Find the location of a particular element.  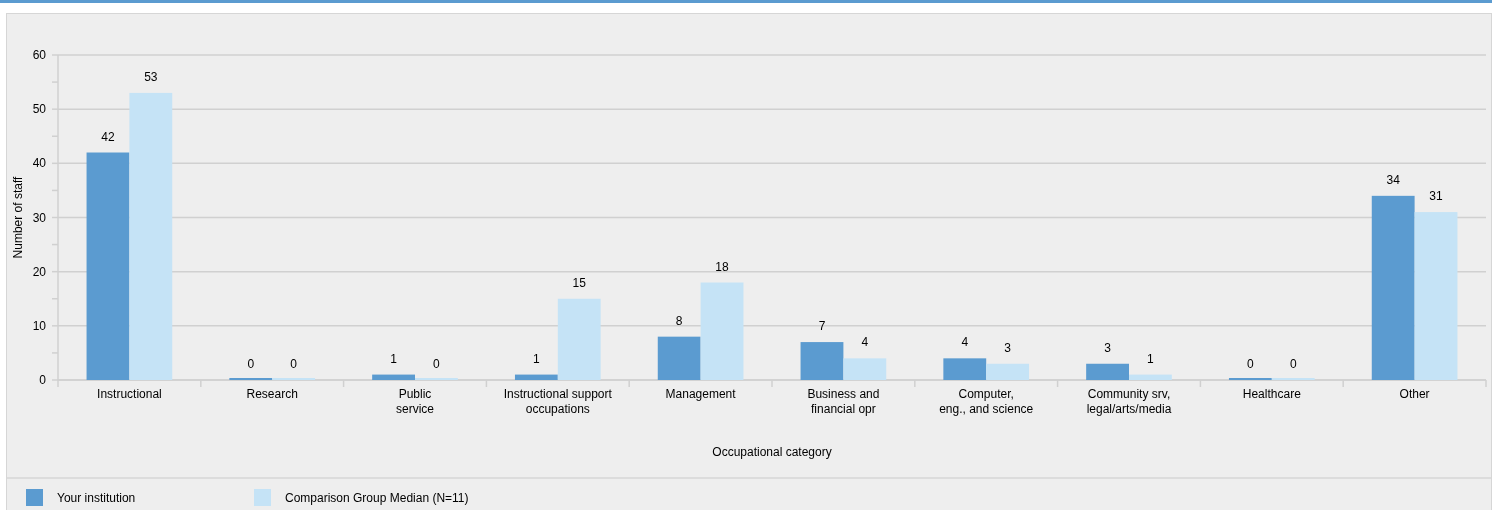

data-label: 15 is located at coordinates (579, 282).